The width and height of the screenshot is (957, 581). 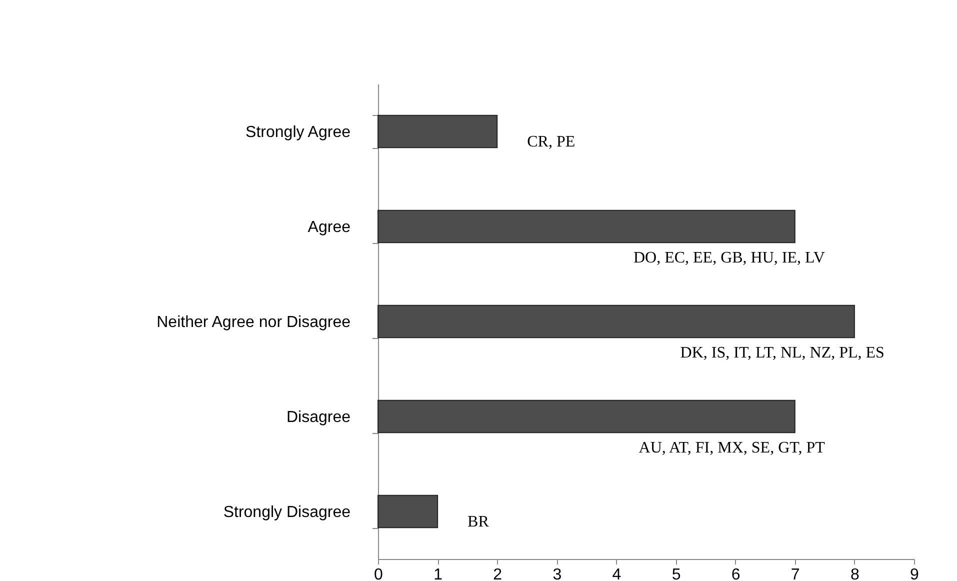 What do you see at coordinates (318, 417) in the screenshot?
I see `y-tick-label: Disagree` at bounding box center [318, 417].